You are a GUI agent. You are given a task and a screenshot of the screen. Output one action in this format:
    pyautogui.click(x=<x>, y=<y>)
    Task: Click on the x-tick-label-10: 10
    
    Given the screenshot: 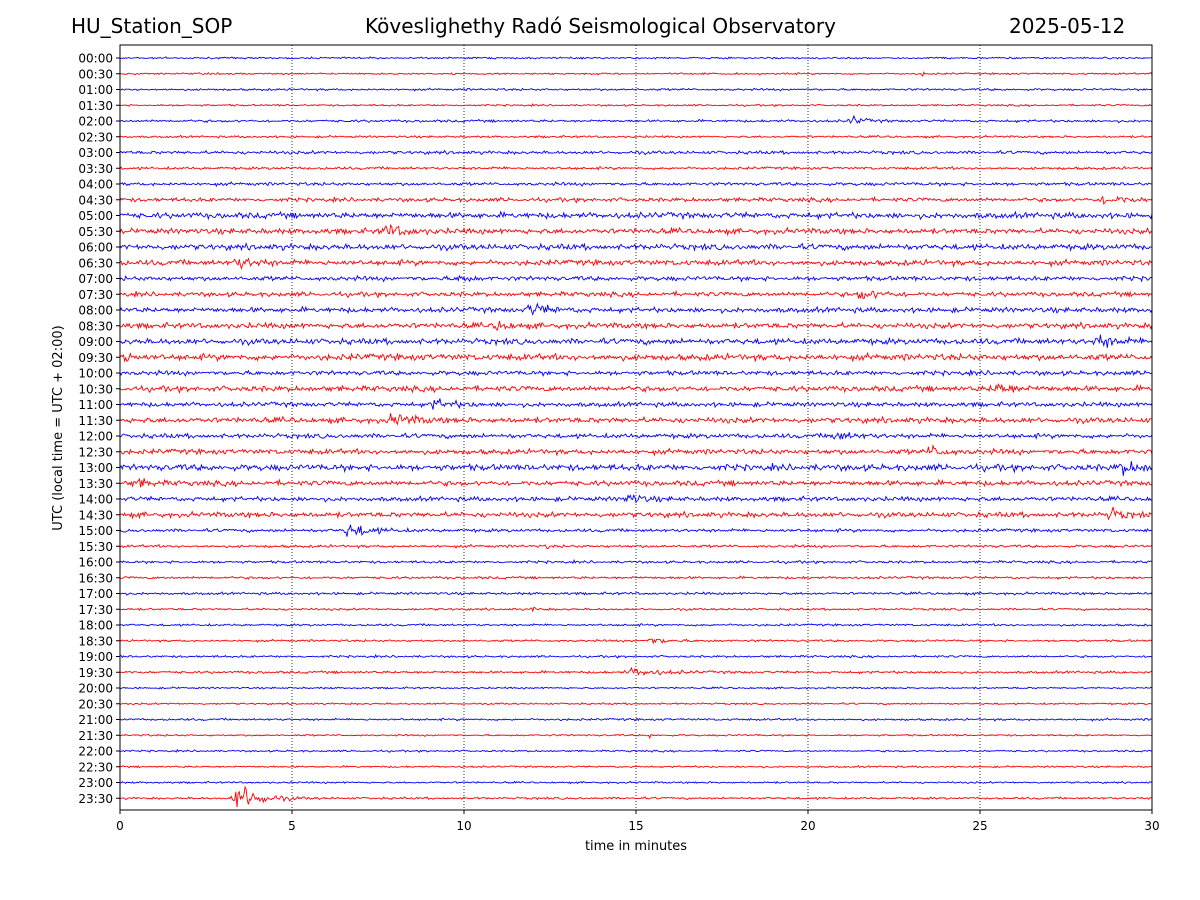 What is the action you would take?
    pyautogui.click(x=463, y=826)
    